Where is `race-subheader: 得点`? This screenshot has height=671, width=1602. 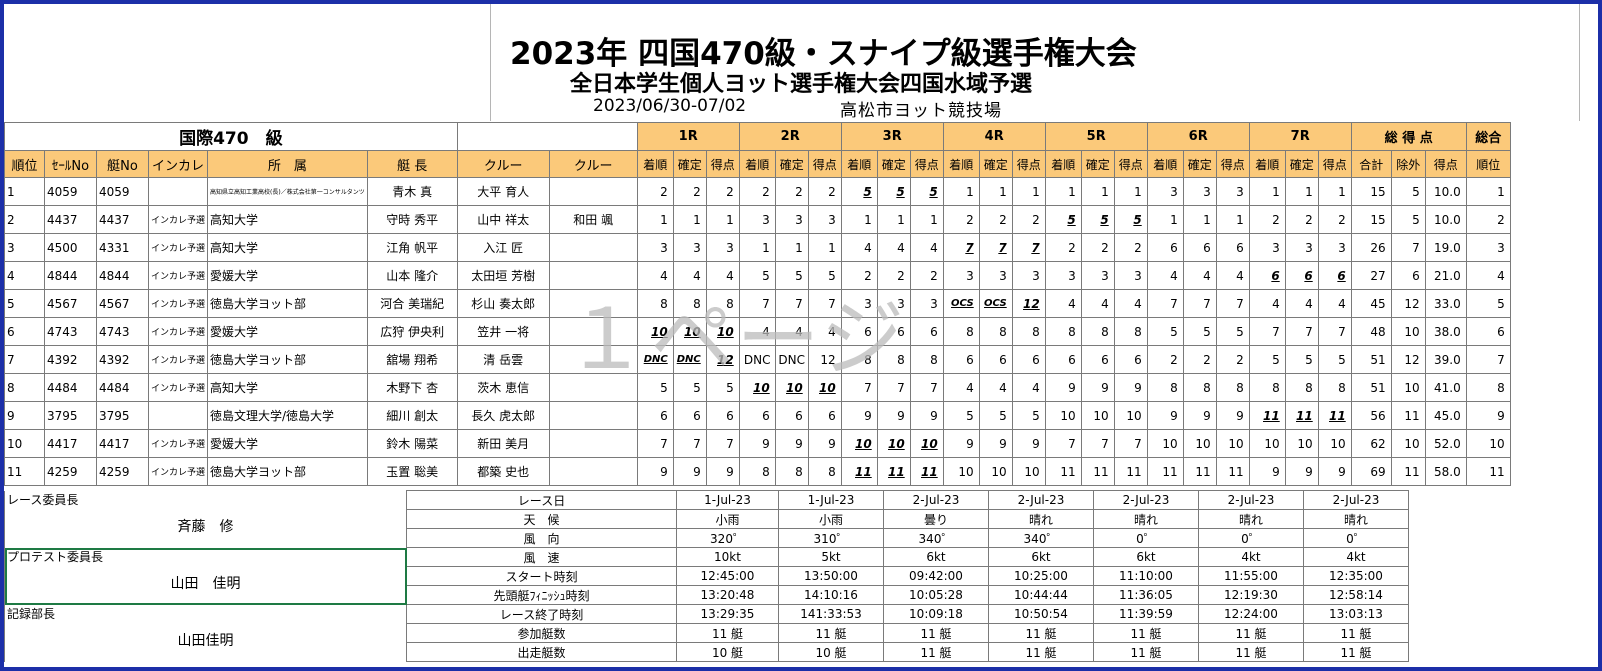
race-subheader: 得点 is located at coordinates (926, 164).